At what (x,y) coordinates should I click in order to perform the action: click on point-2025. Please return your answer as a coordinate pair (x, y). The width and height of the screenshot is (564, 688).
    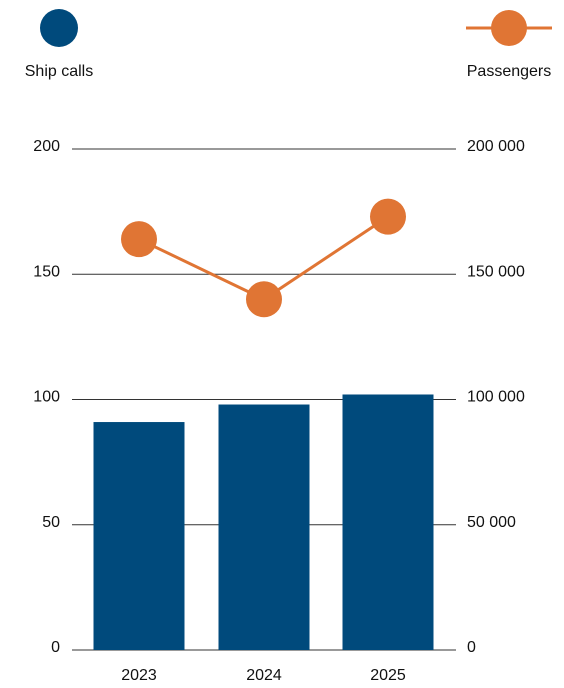
    Looking at the image, I should click on (388, 216).